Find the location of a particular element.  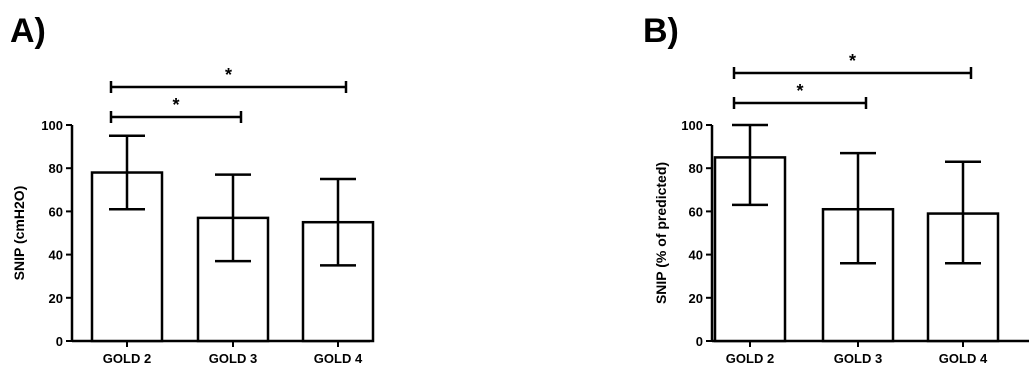

y-axis-label: SNIP (% of predicted) is located at coordinates (661, 233).